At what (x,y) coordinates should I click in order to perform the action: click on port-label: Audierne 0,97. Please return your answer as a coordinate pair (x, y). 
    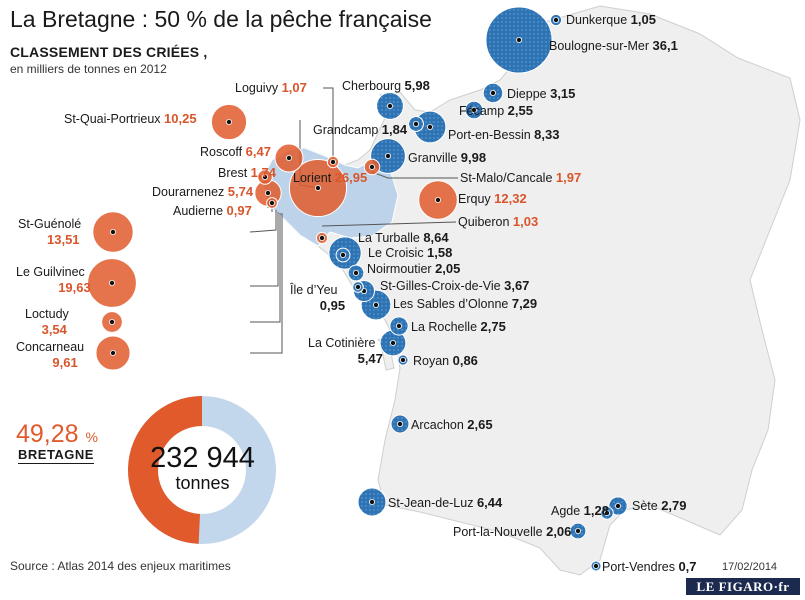
    Looking at the image, I should click on (212, 210).